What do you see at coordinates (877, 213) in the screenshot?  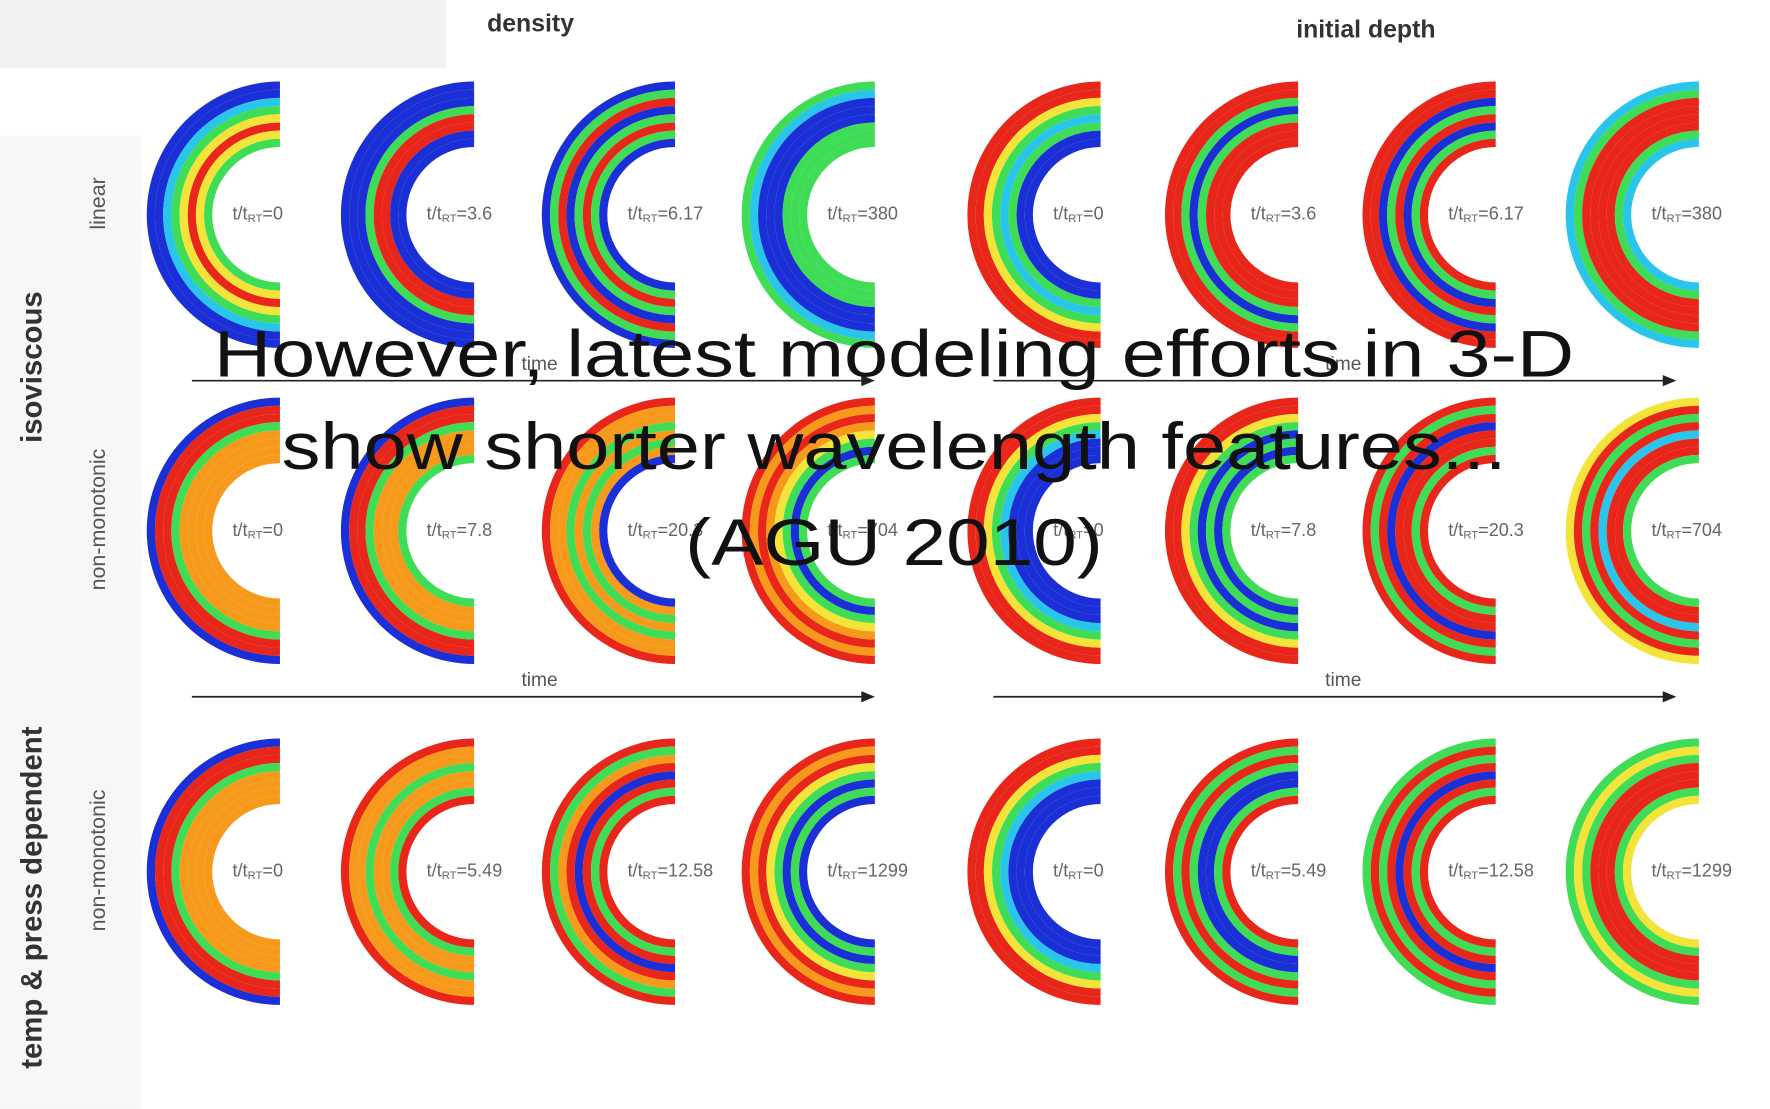 I see `panel-time: =380` at bounding box center [877, 213].